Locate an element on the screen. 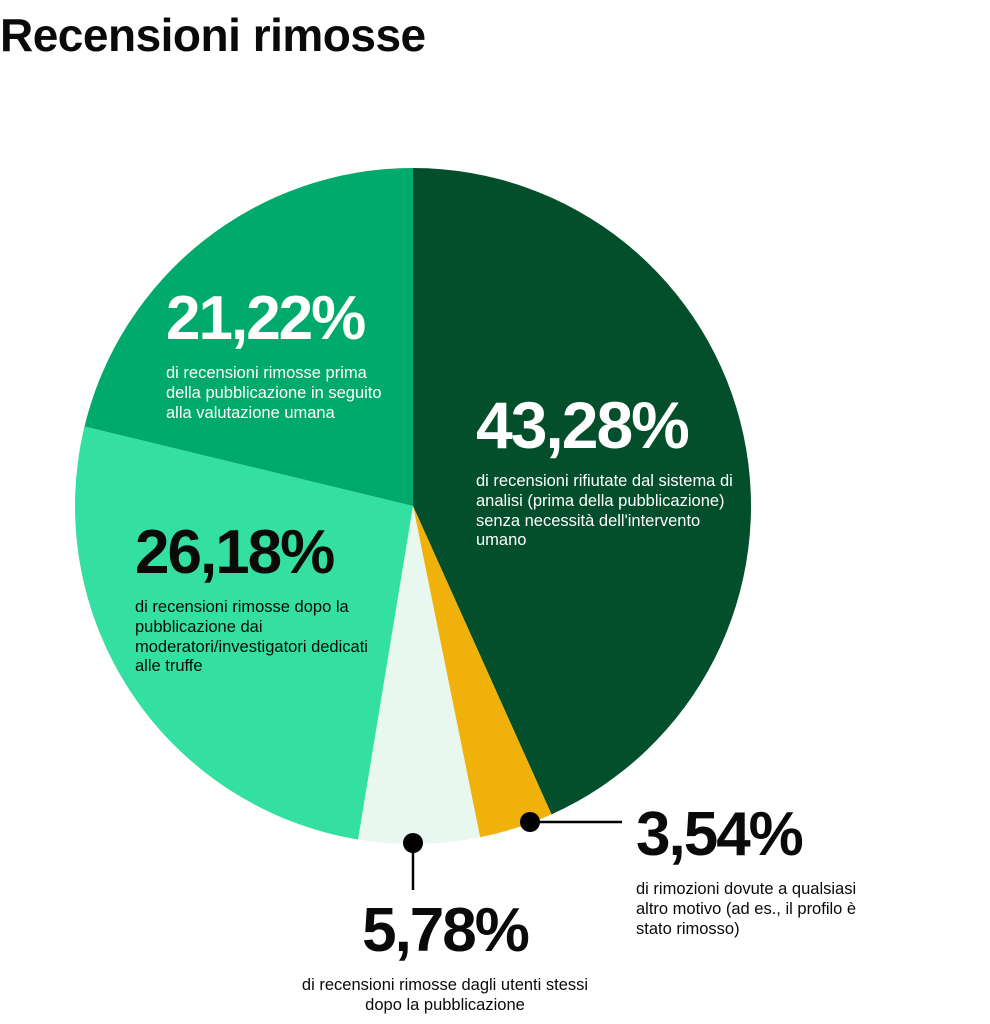 This screenshot has height=1024, width=990. slice-value-4: 21,22% is located at coordinates (266, 318).